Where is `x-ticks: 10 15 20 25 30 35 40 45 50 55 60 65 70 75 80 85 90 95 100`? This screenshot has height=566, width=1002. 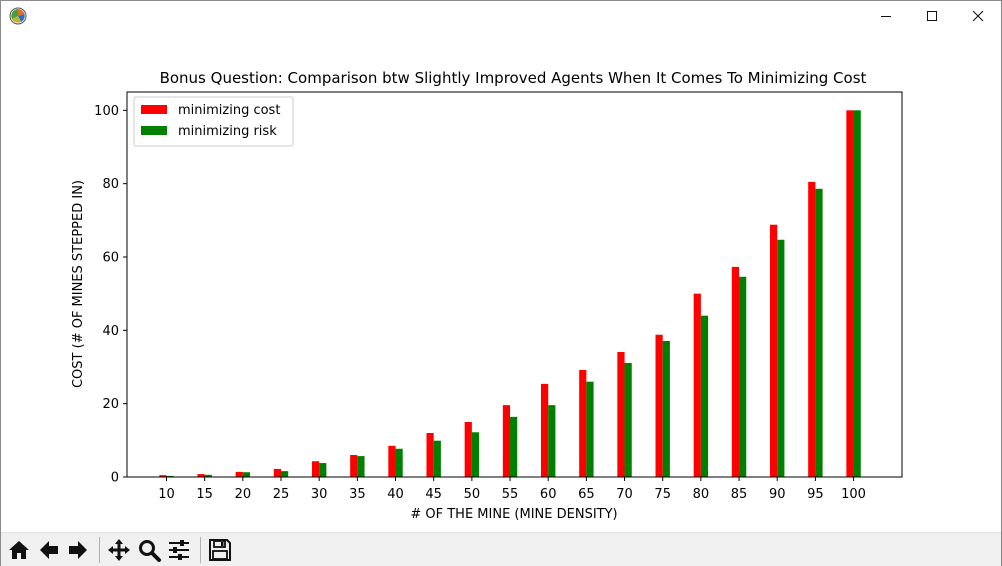
x-ticks: 10 15 20 25 30 35 40 45 50 55 60 65 70 75 80 85 90 95 100 is located at coordinates (512, 489).